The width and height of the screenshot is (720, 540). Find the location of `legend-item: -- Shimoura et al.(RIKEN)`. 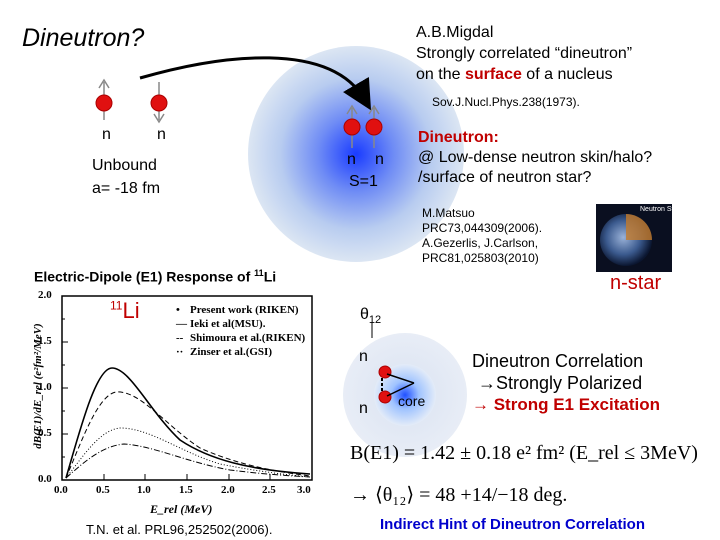

legend-item: -- Shimoura et al.(RIKEN) is located at coordinates (241, 338).